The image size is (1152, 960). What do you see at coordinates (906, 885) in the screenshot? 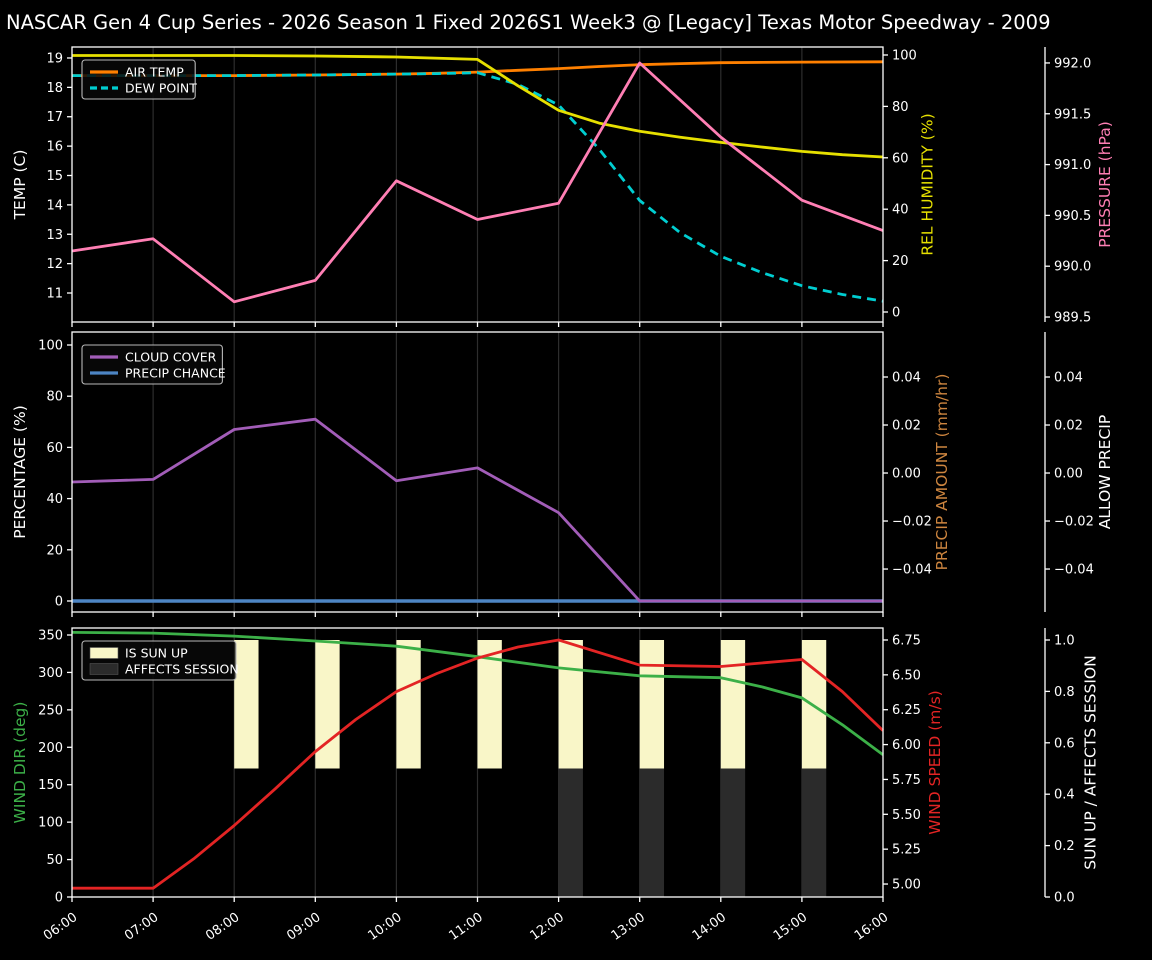
I see `y-tick-label: 5.00` at bounding box center [906, 885].